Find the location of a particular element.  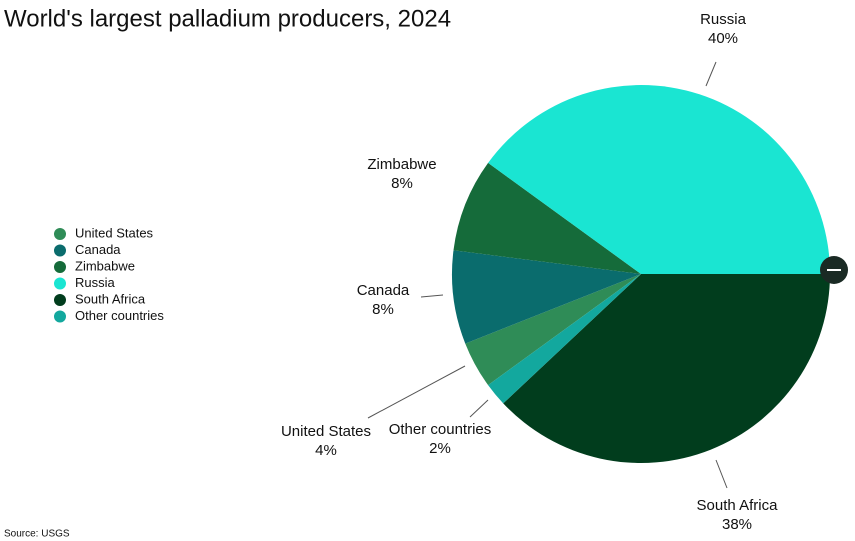

slice-label: United States is located at coordinates (326, 431).